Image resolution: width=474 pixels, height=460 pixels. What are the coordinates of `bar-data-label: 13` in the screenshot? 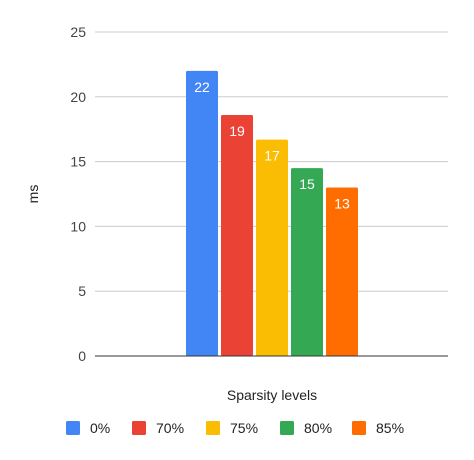 It's located at (342, 204).